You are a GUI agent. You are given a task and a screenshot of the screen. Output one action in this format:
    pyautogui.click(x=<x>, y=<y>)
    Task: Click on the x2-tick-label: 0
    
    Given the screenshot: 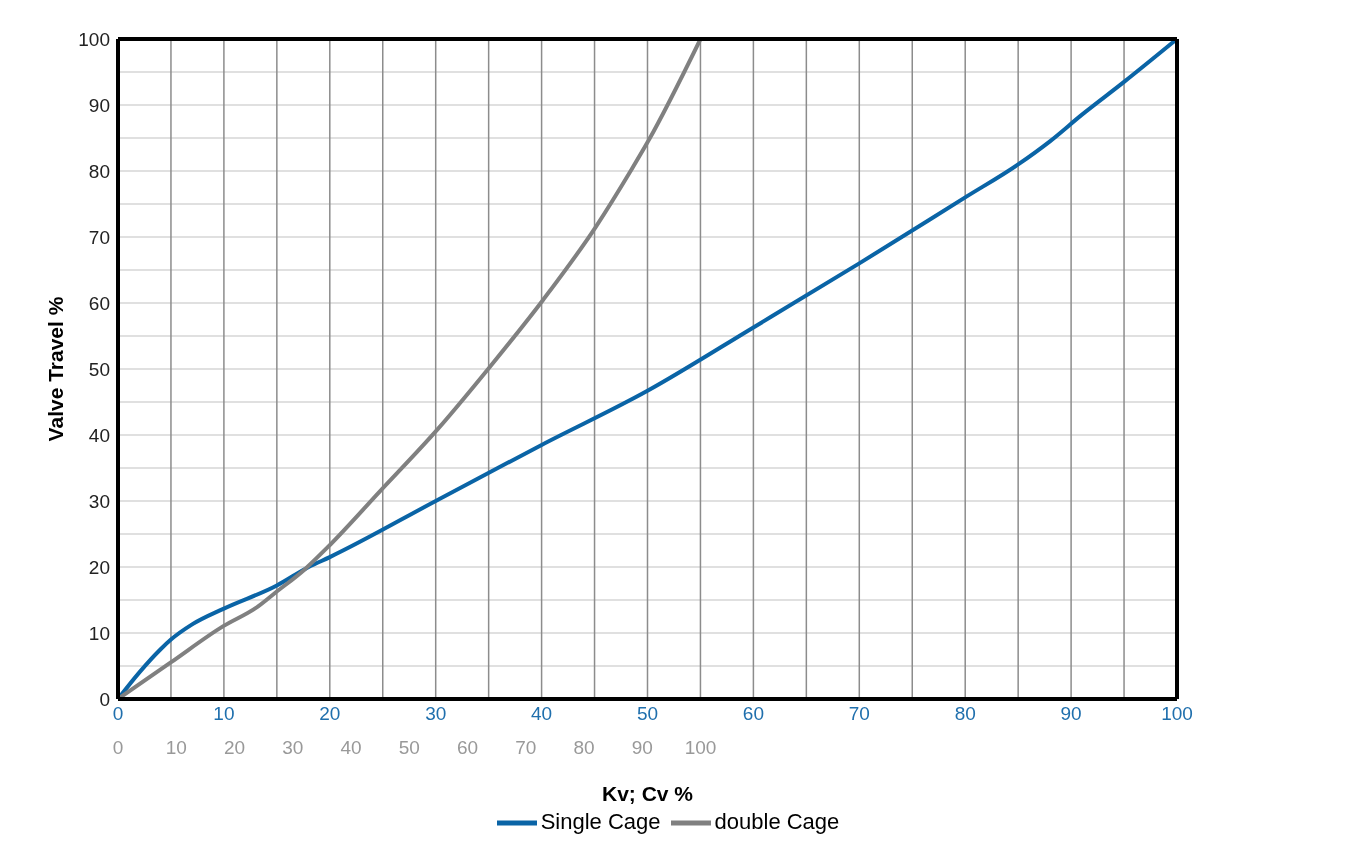 What is the action you would take?
    pyautogui.click(x=118, y=748)
    